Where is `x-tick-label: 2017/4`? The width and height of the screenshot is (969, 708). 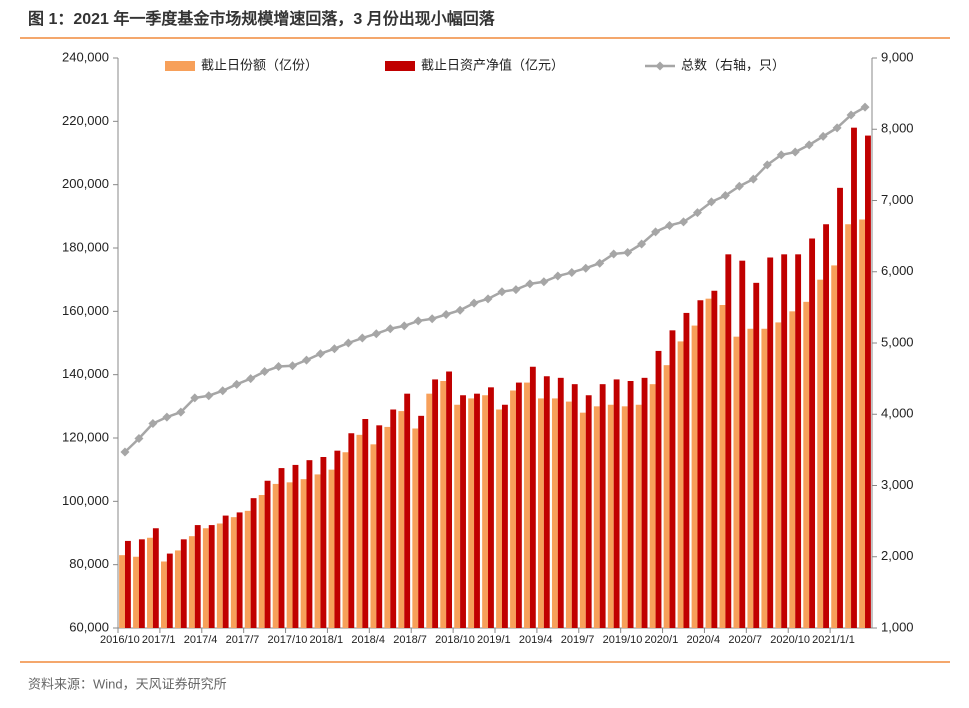
x-tick-label: 2017/4 is located at coordinates (201, 640).